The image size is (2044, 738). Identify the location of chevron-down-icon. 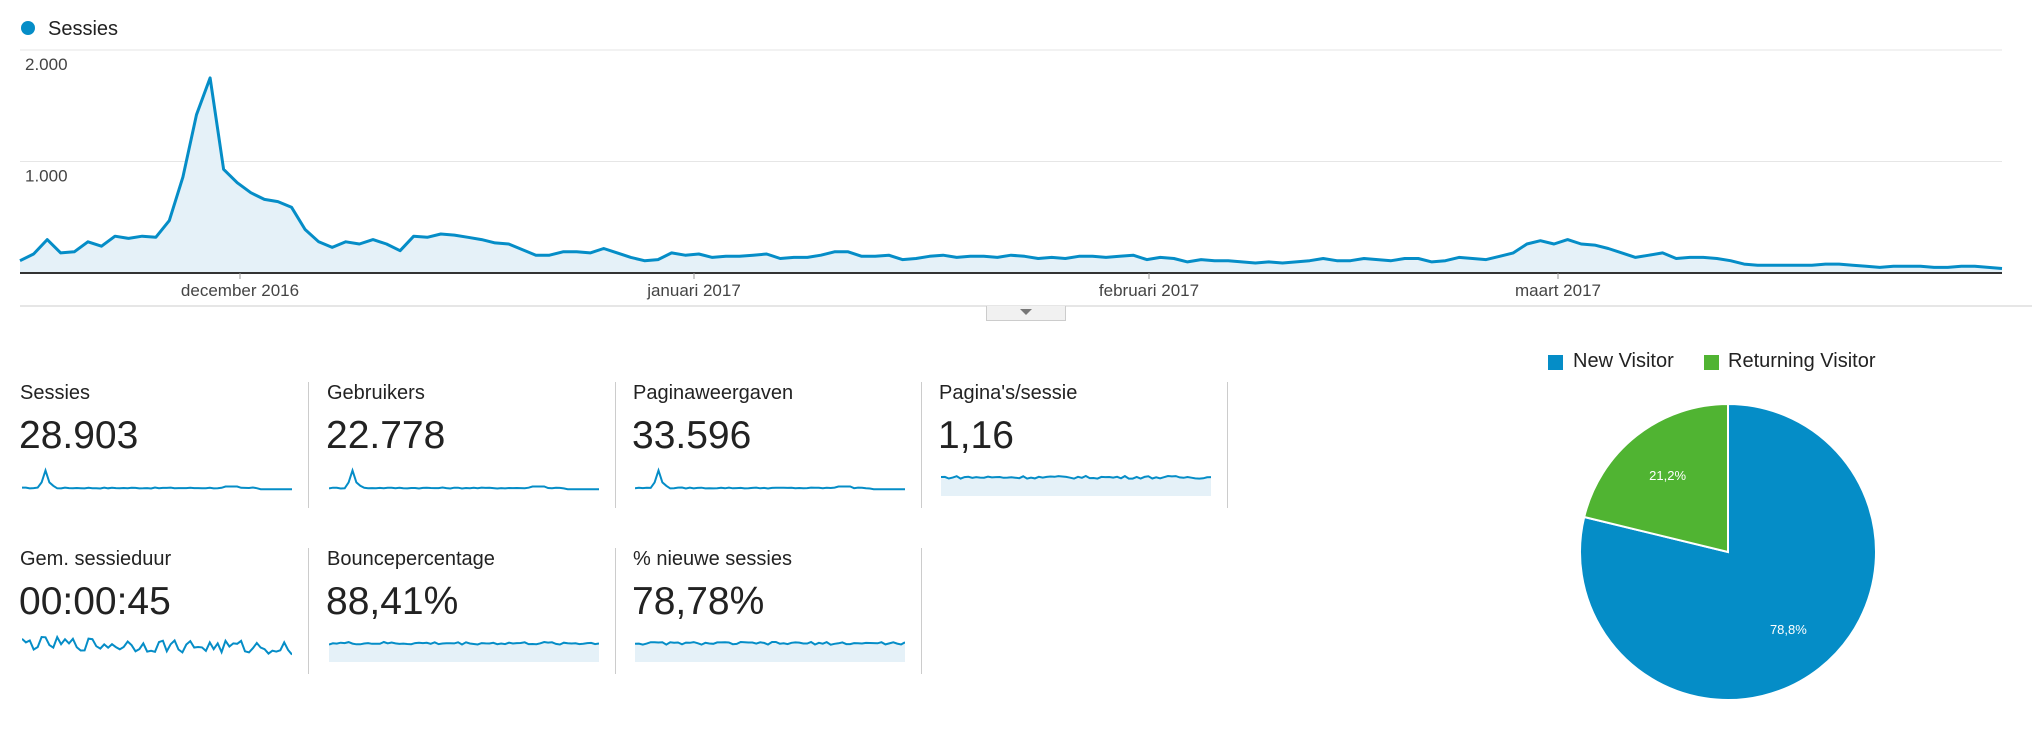
(1026, 312).